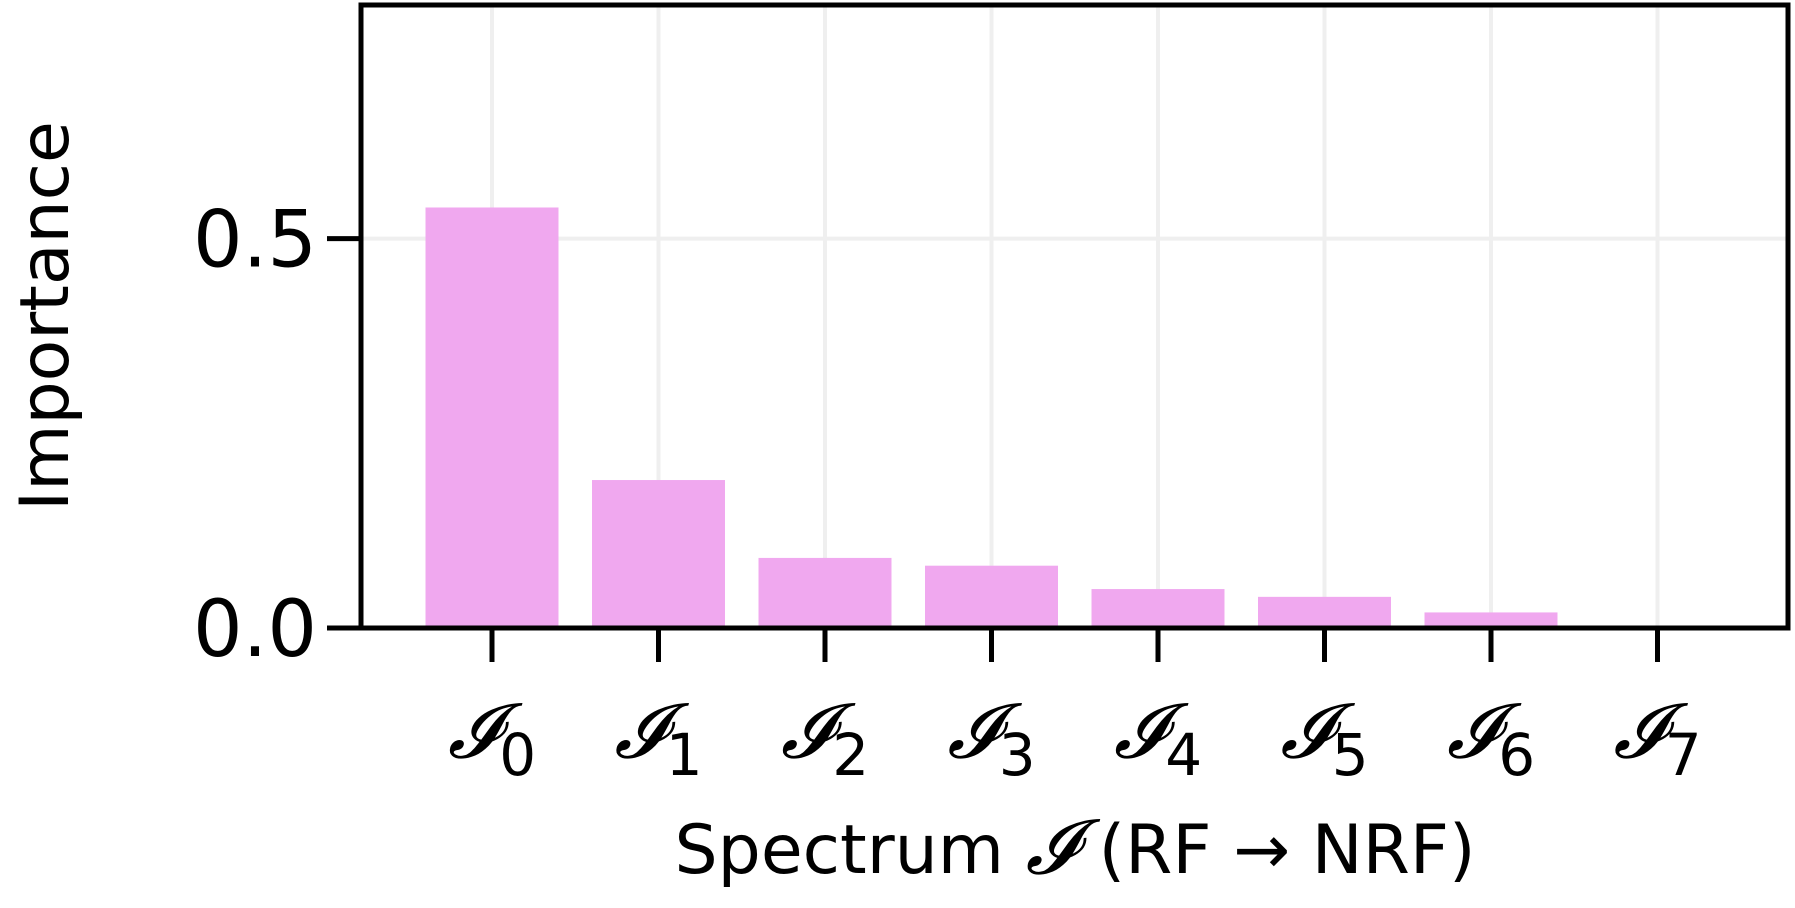 The height and width of the screenshot is (908, 1795). What do you see at coordinates (255, 241) in the screenshot?
I see `y-tick-label: 0.5` at bounding box center [255, 241].